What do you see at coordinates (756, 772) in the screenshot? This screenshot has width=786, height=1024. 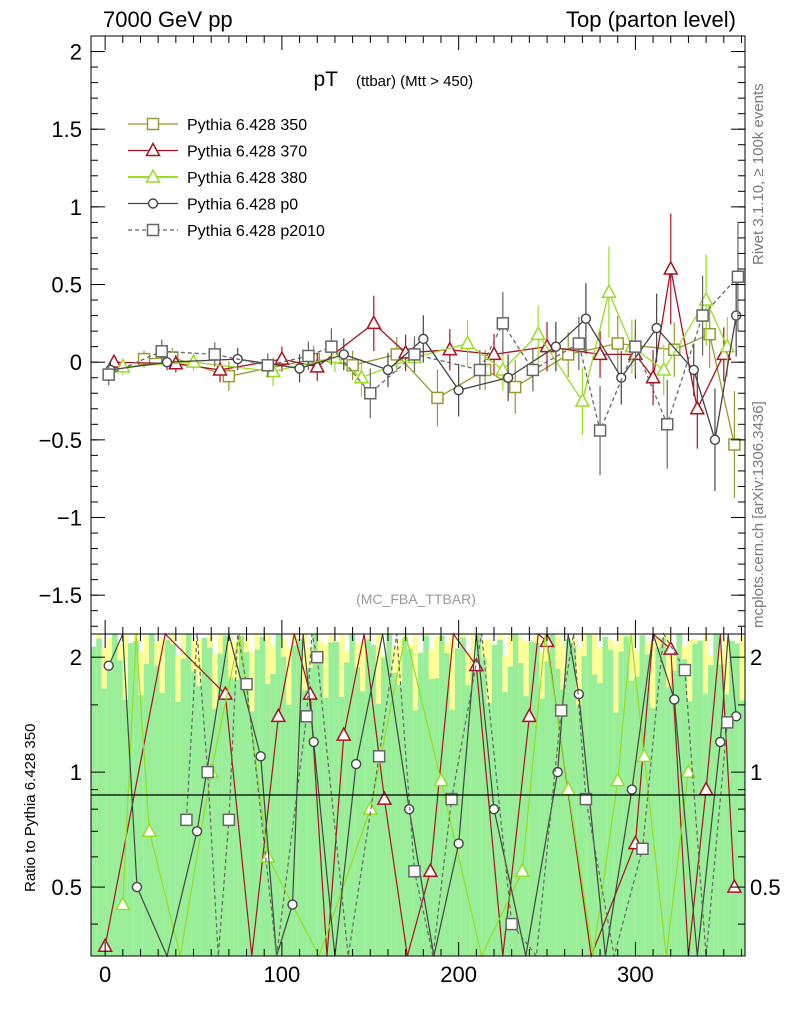 I see `ratio-y-tick-label-right: 1` at bounding box center [756, 772].